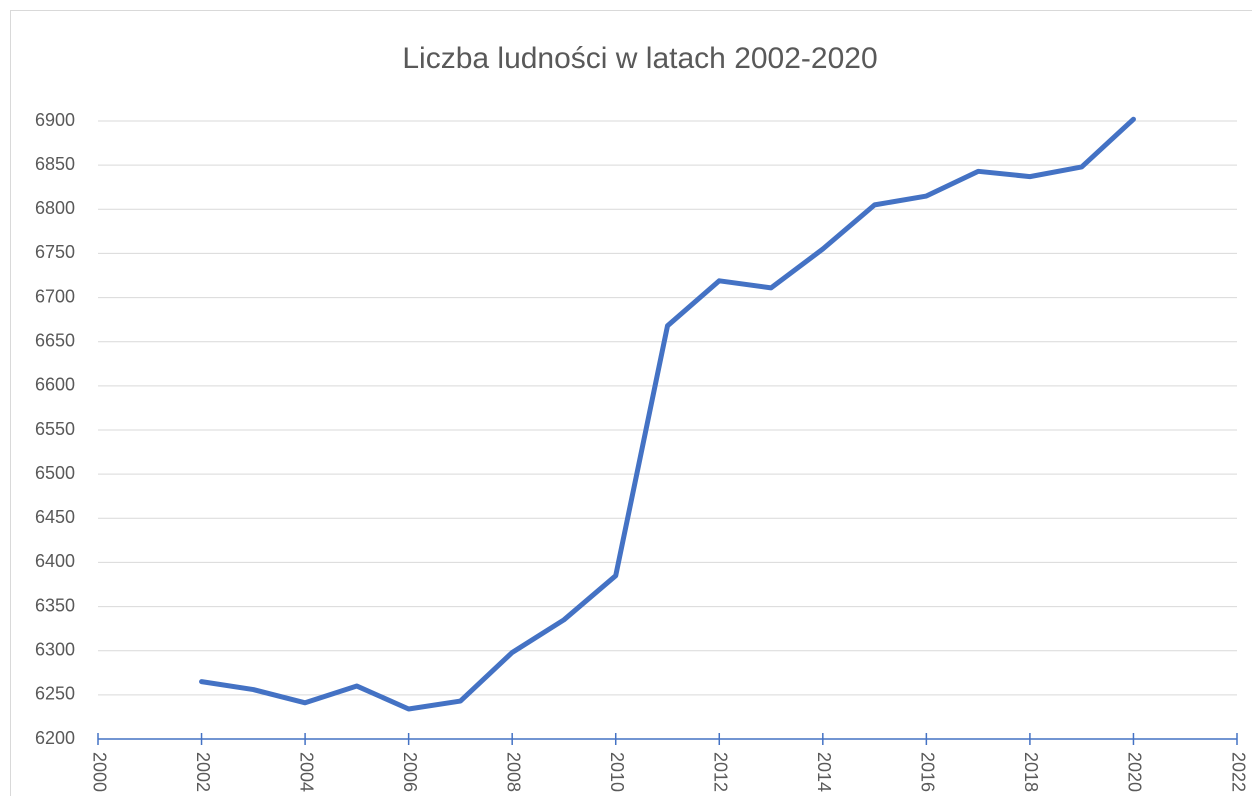 The width and height of the screenshot is (1252, 796). What do you see at coordinates (721, 772) in the screenshot?
I see `x-tick-label: 2012` at bounding box center [721, 772].